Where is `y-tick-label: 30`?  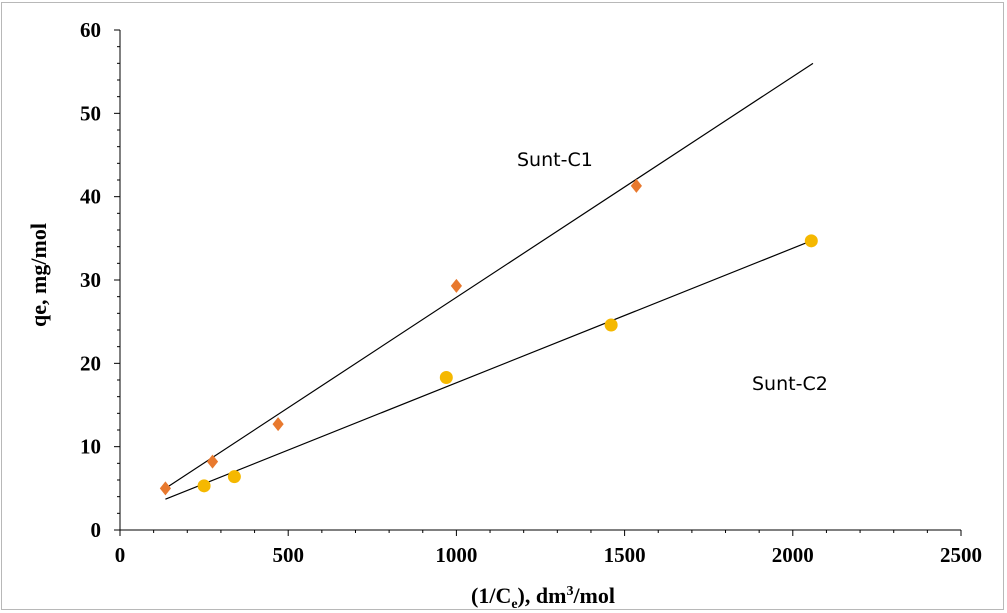
y-tick-label: 30 is located at coordinates (90, 280).